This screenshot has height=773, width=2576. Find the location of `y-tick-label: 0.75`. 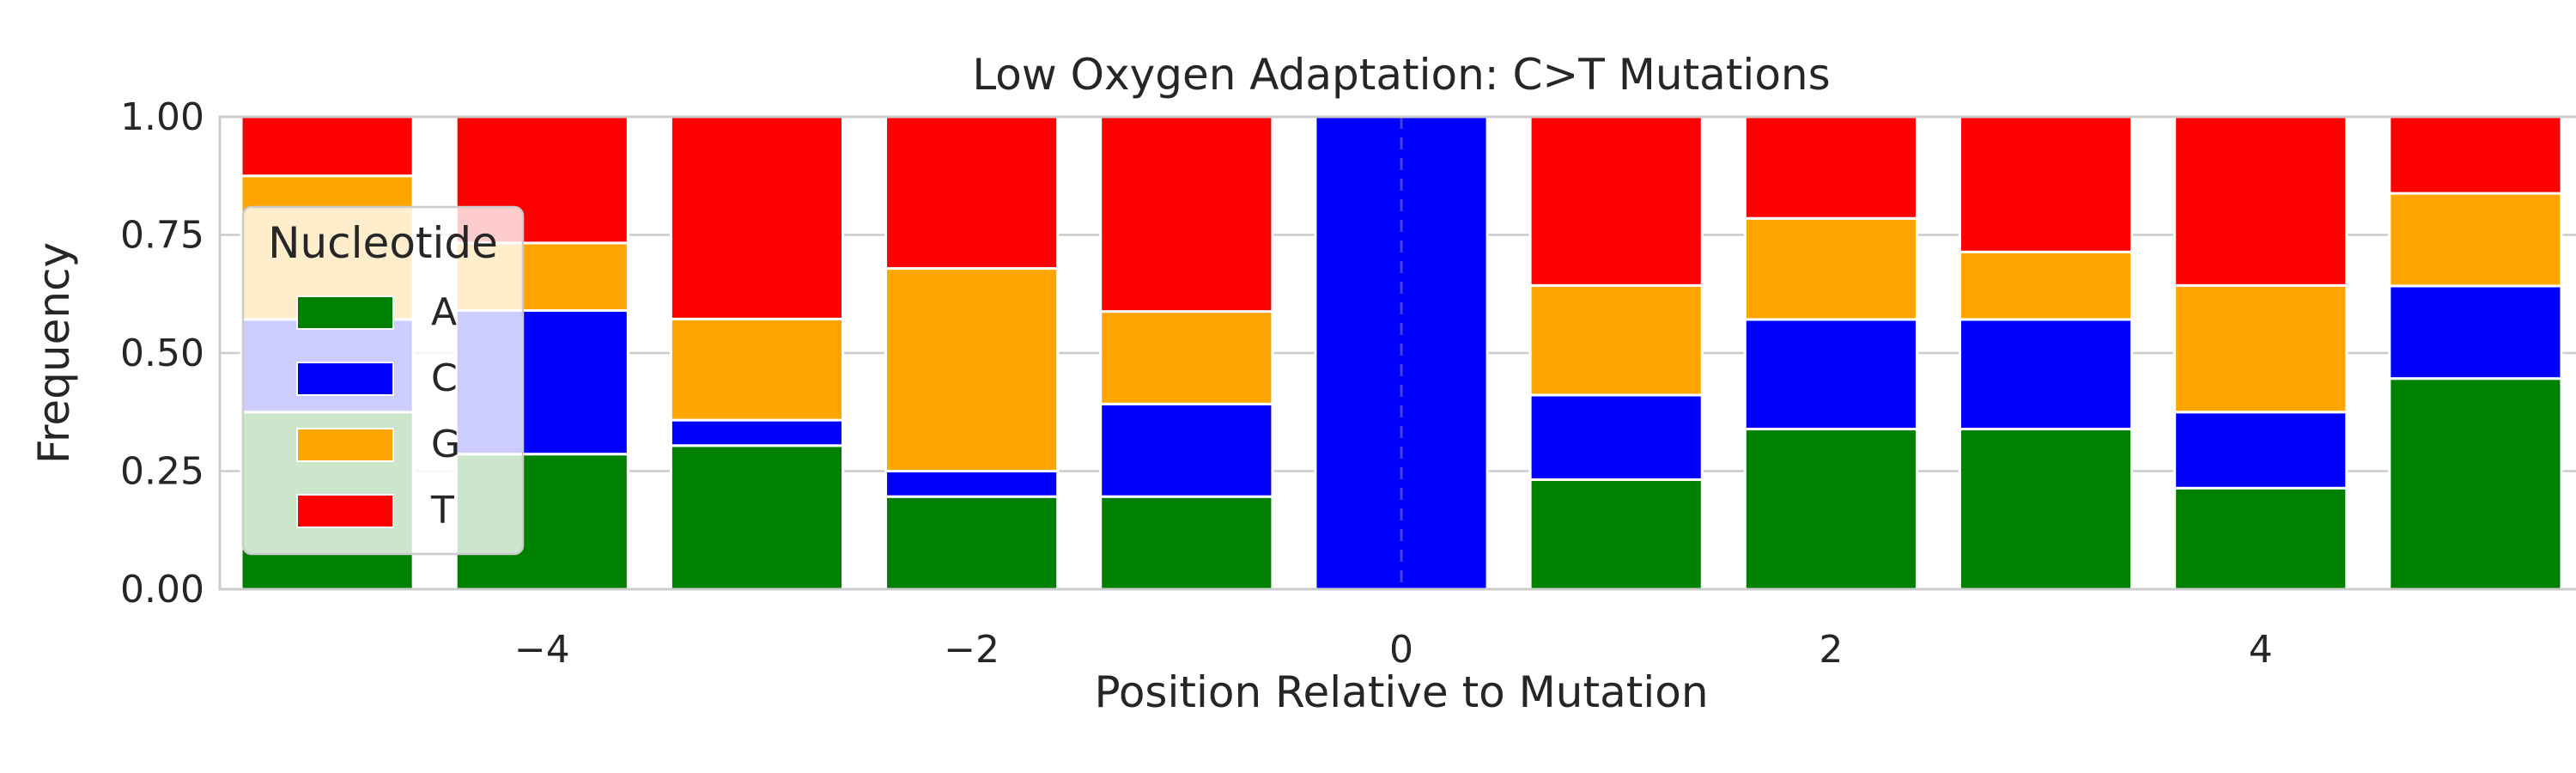

y-tick-label: 0.75 is located at coordinates (162, 236).